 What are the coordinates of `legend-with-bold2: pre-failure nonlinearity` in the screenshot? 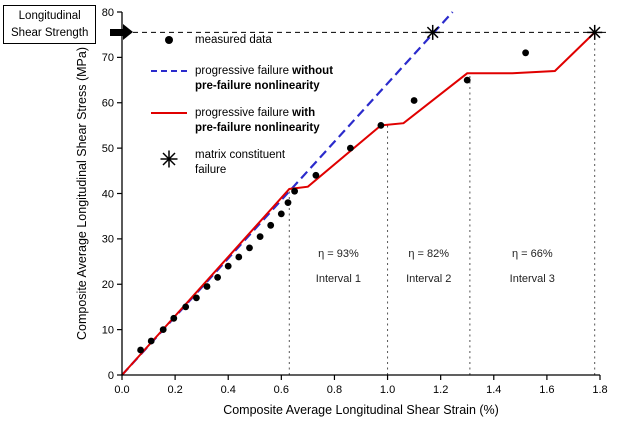 It's located at (257, 128).